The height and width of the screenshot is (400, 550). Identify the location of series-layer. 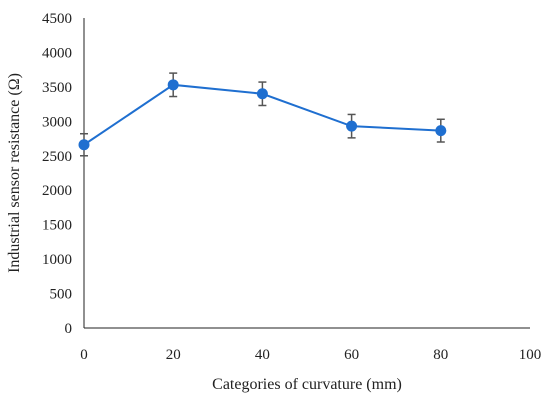
(262, 114).